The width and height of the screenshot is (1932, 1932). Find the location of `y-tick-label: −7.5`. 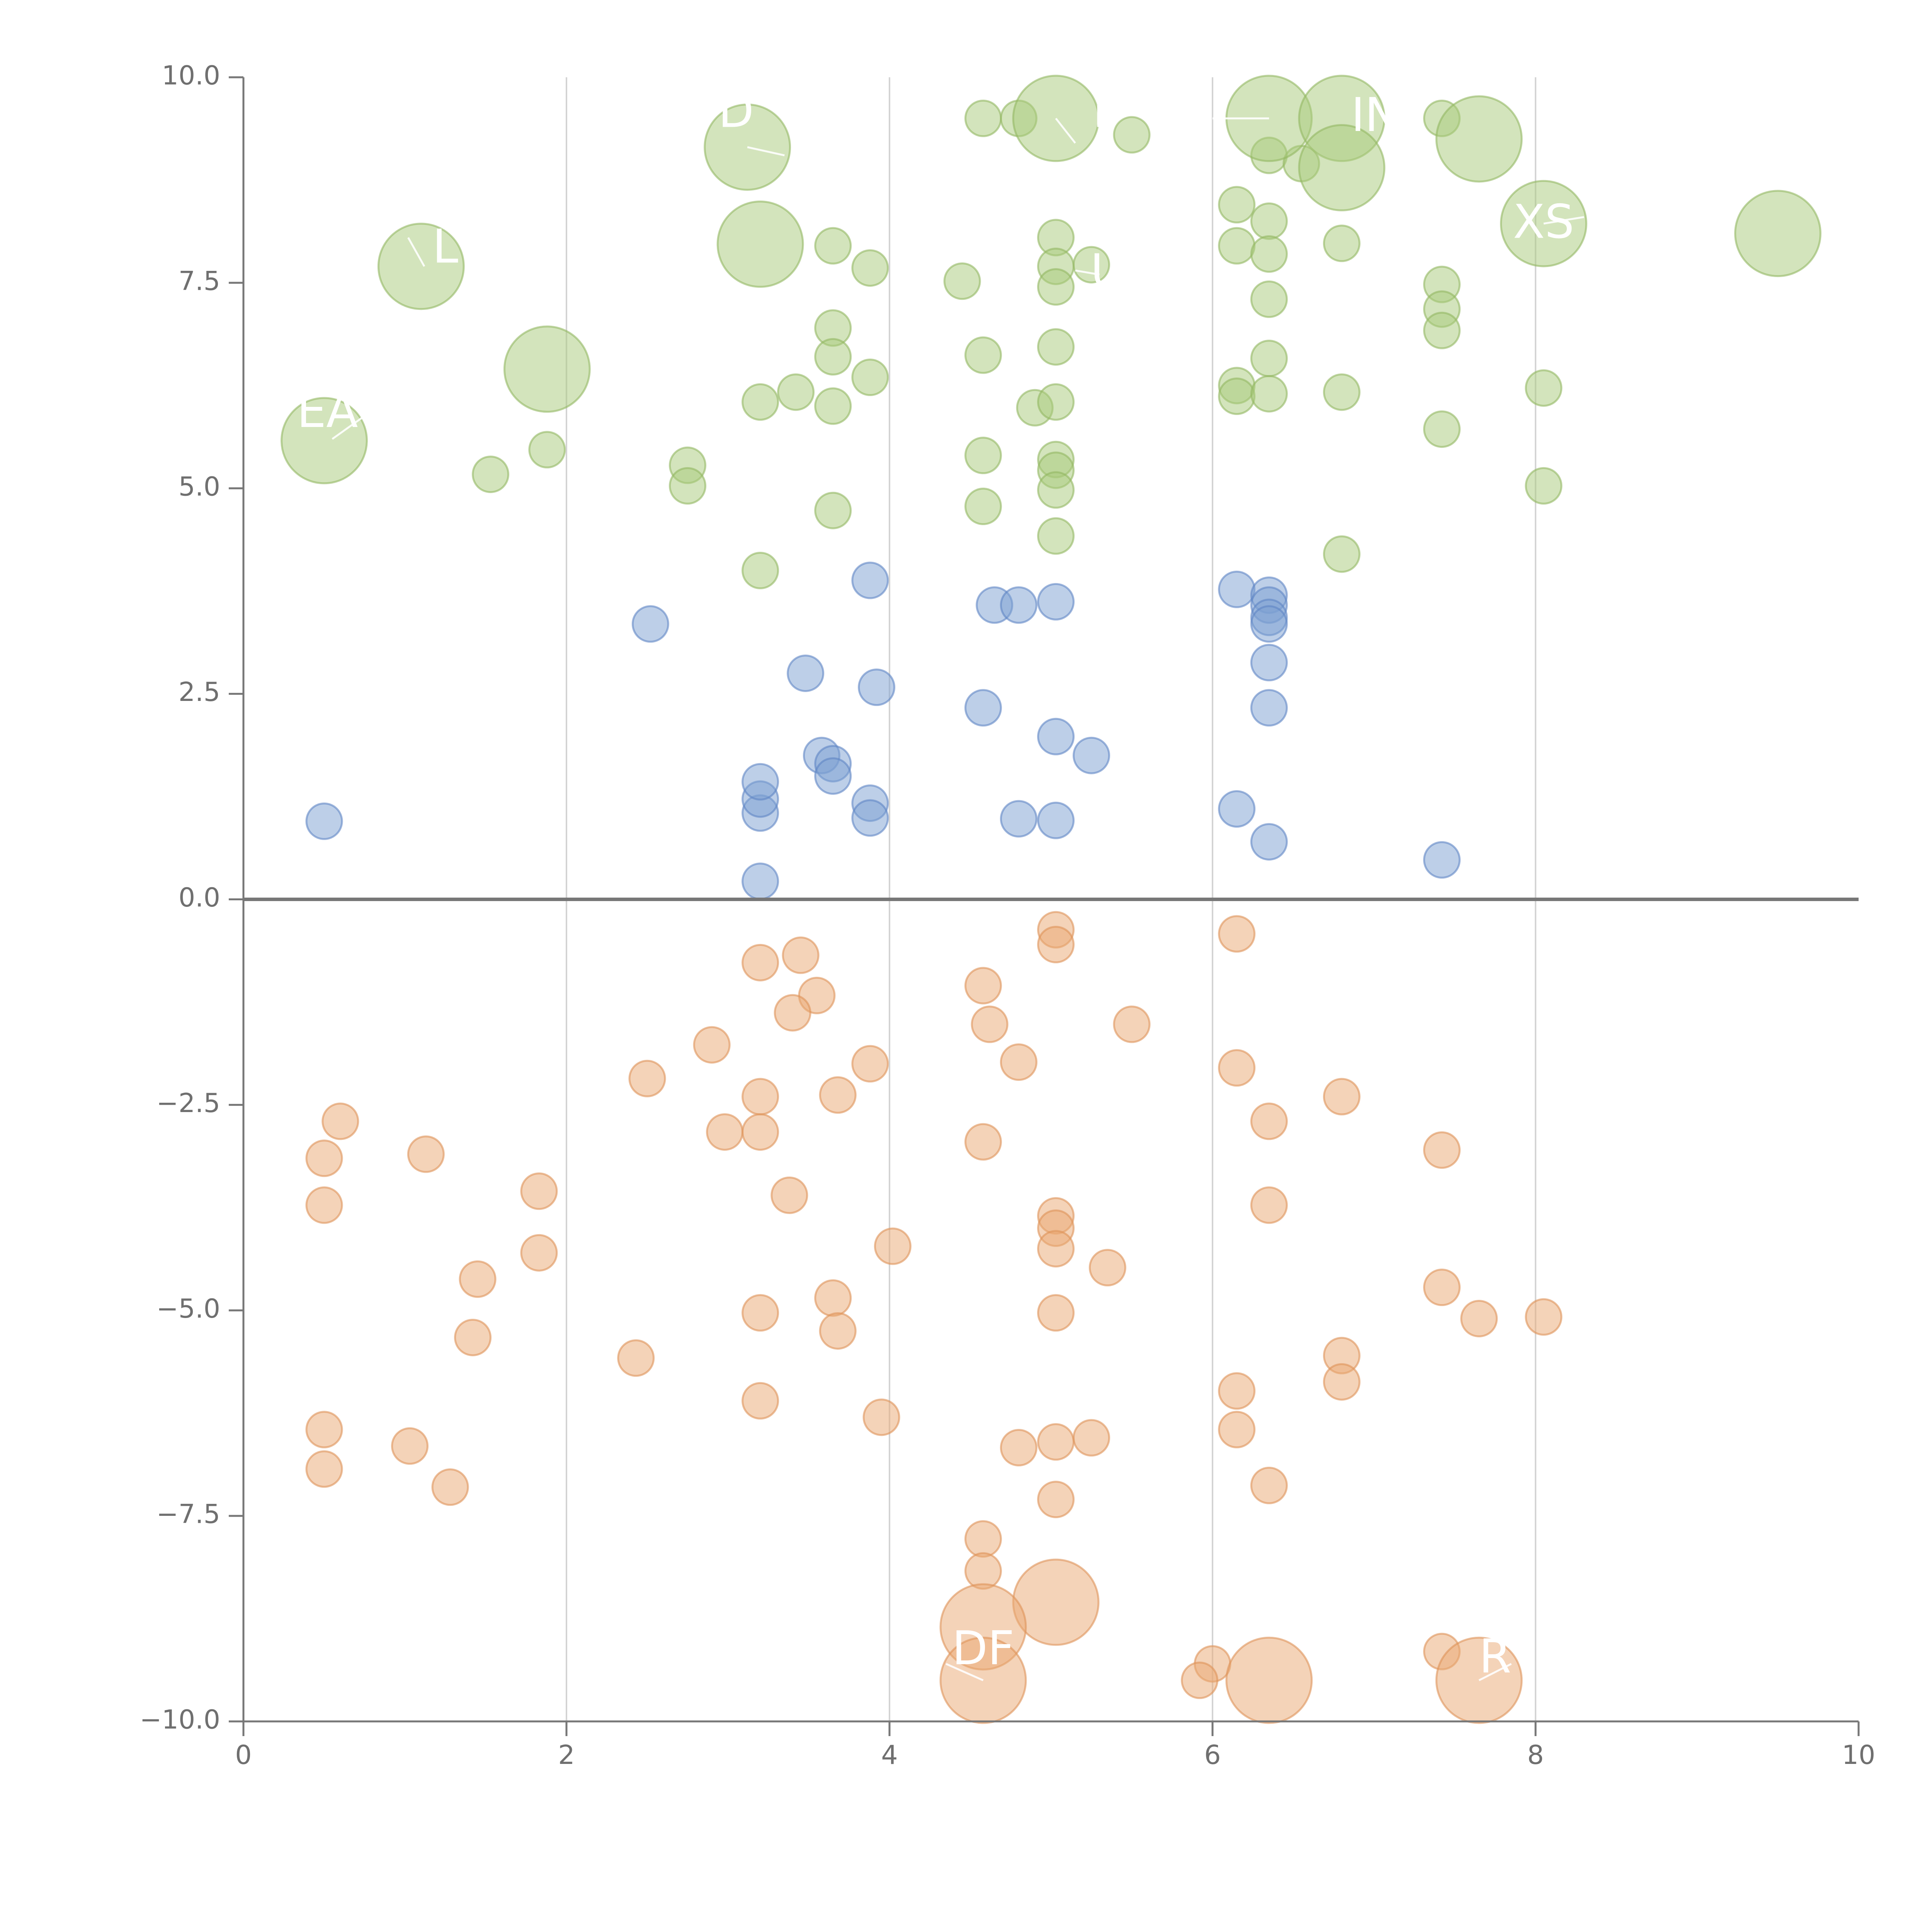

y-tick-label: −7.5 is located at coordinates (188, 1515).